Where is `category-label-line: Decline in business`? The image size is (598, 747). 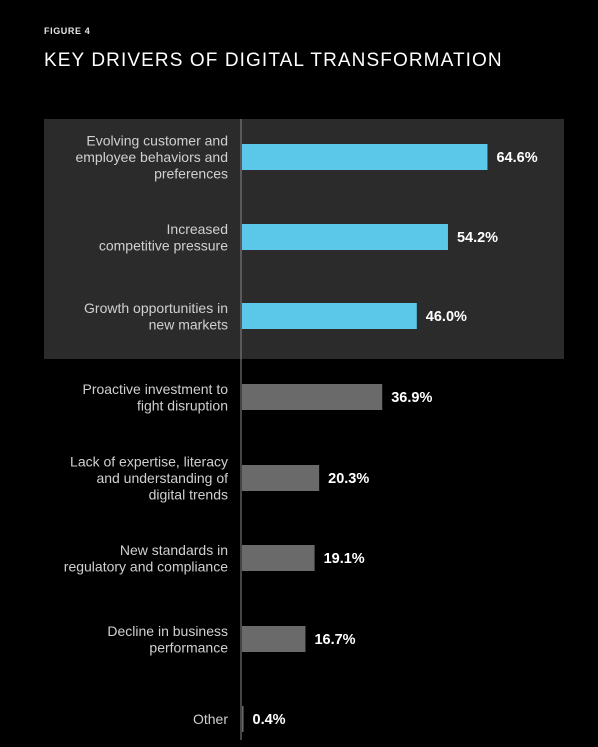
category-label-line: Decline in business is located at coordinates (167, 631).